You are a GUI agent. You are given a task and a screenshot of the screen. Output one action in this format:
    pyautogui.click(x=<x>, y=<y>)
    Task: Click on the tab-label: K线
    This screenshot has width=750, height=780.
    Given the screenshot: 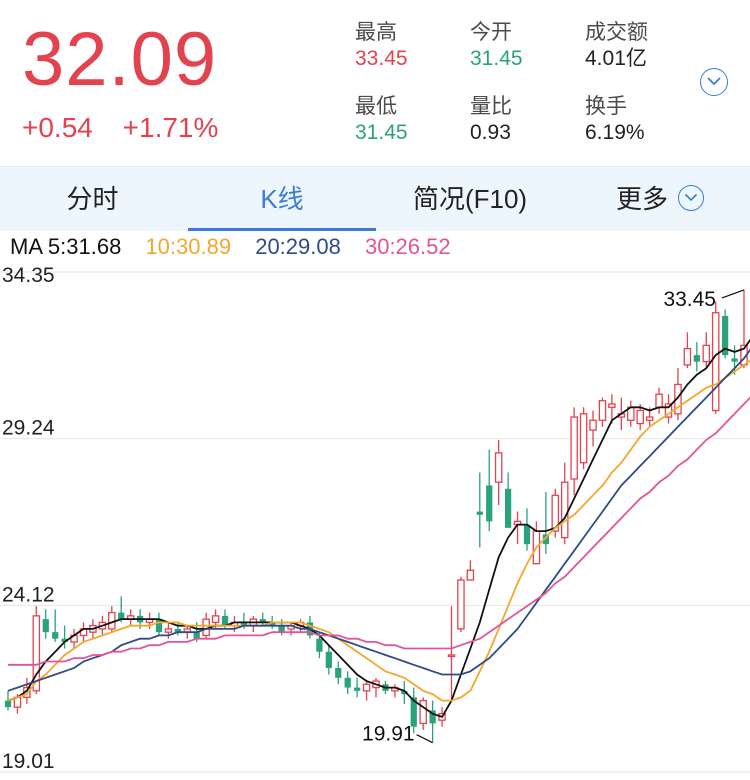 What is the action you would take?
    pyautogui.click(x=282, y=199)
    